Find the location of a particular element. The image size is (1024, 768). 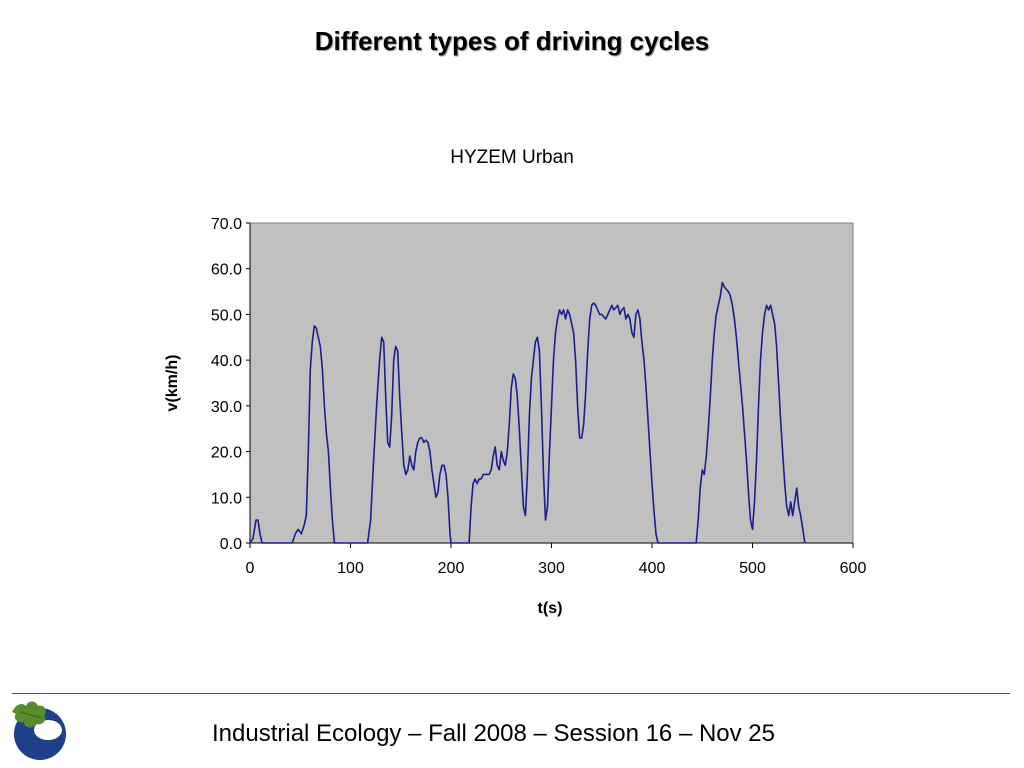

y-axis-label: v(km/h) is located at coordinates (172, 383).